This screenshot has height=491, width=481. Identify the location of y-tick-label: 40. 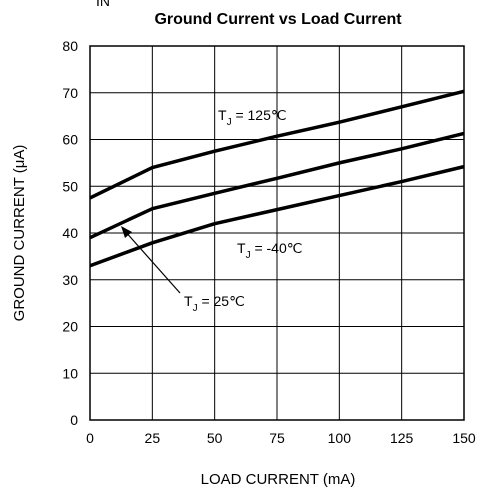
(70, 233).